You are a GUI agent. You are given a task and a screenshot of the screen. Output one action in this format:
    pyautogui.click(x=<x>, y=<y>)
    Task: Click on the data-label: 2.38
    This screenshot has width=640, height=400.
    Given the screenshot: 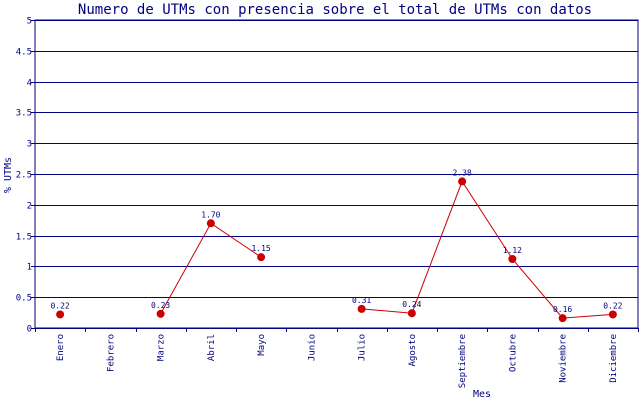 What is the action you would take?
    pyautogui.click(x=461, y=172)
    